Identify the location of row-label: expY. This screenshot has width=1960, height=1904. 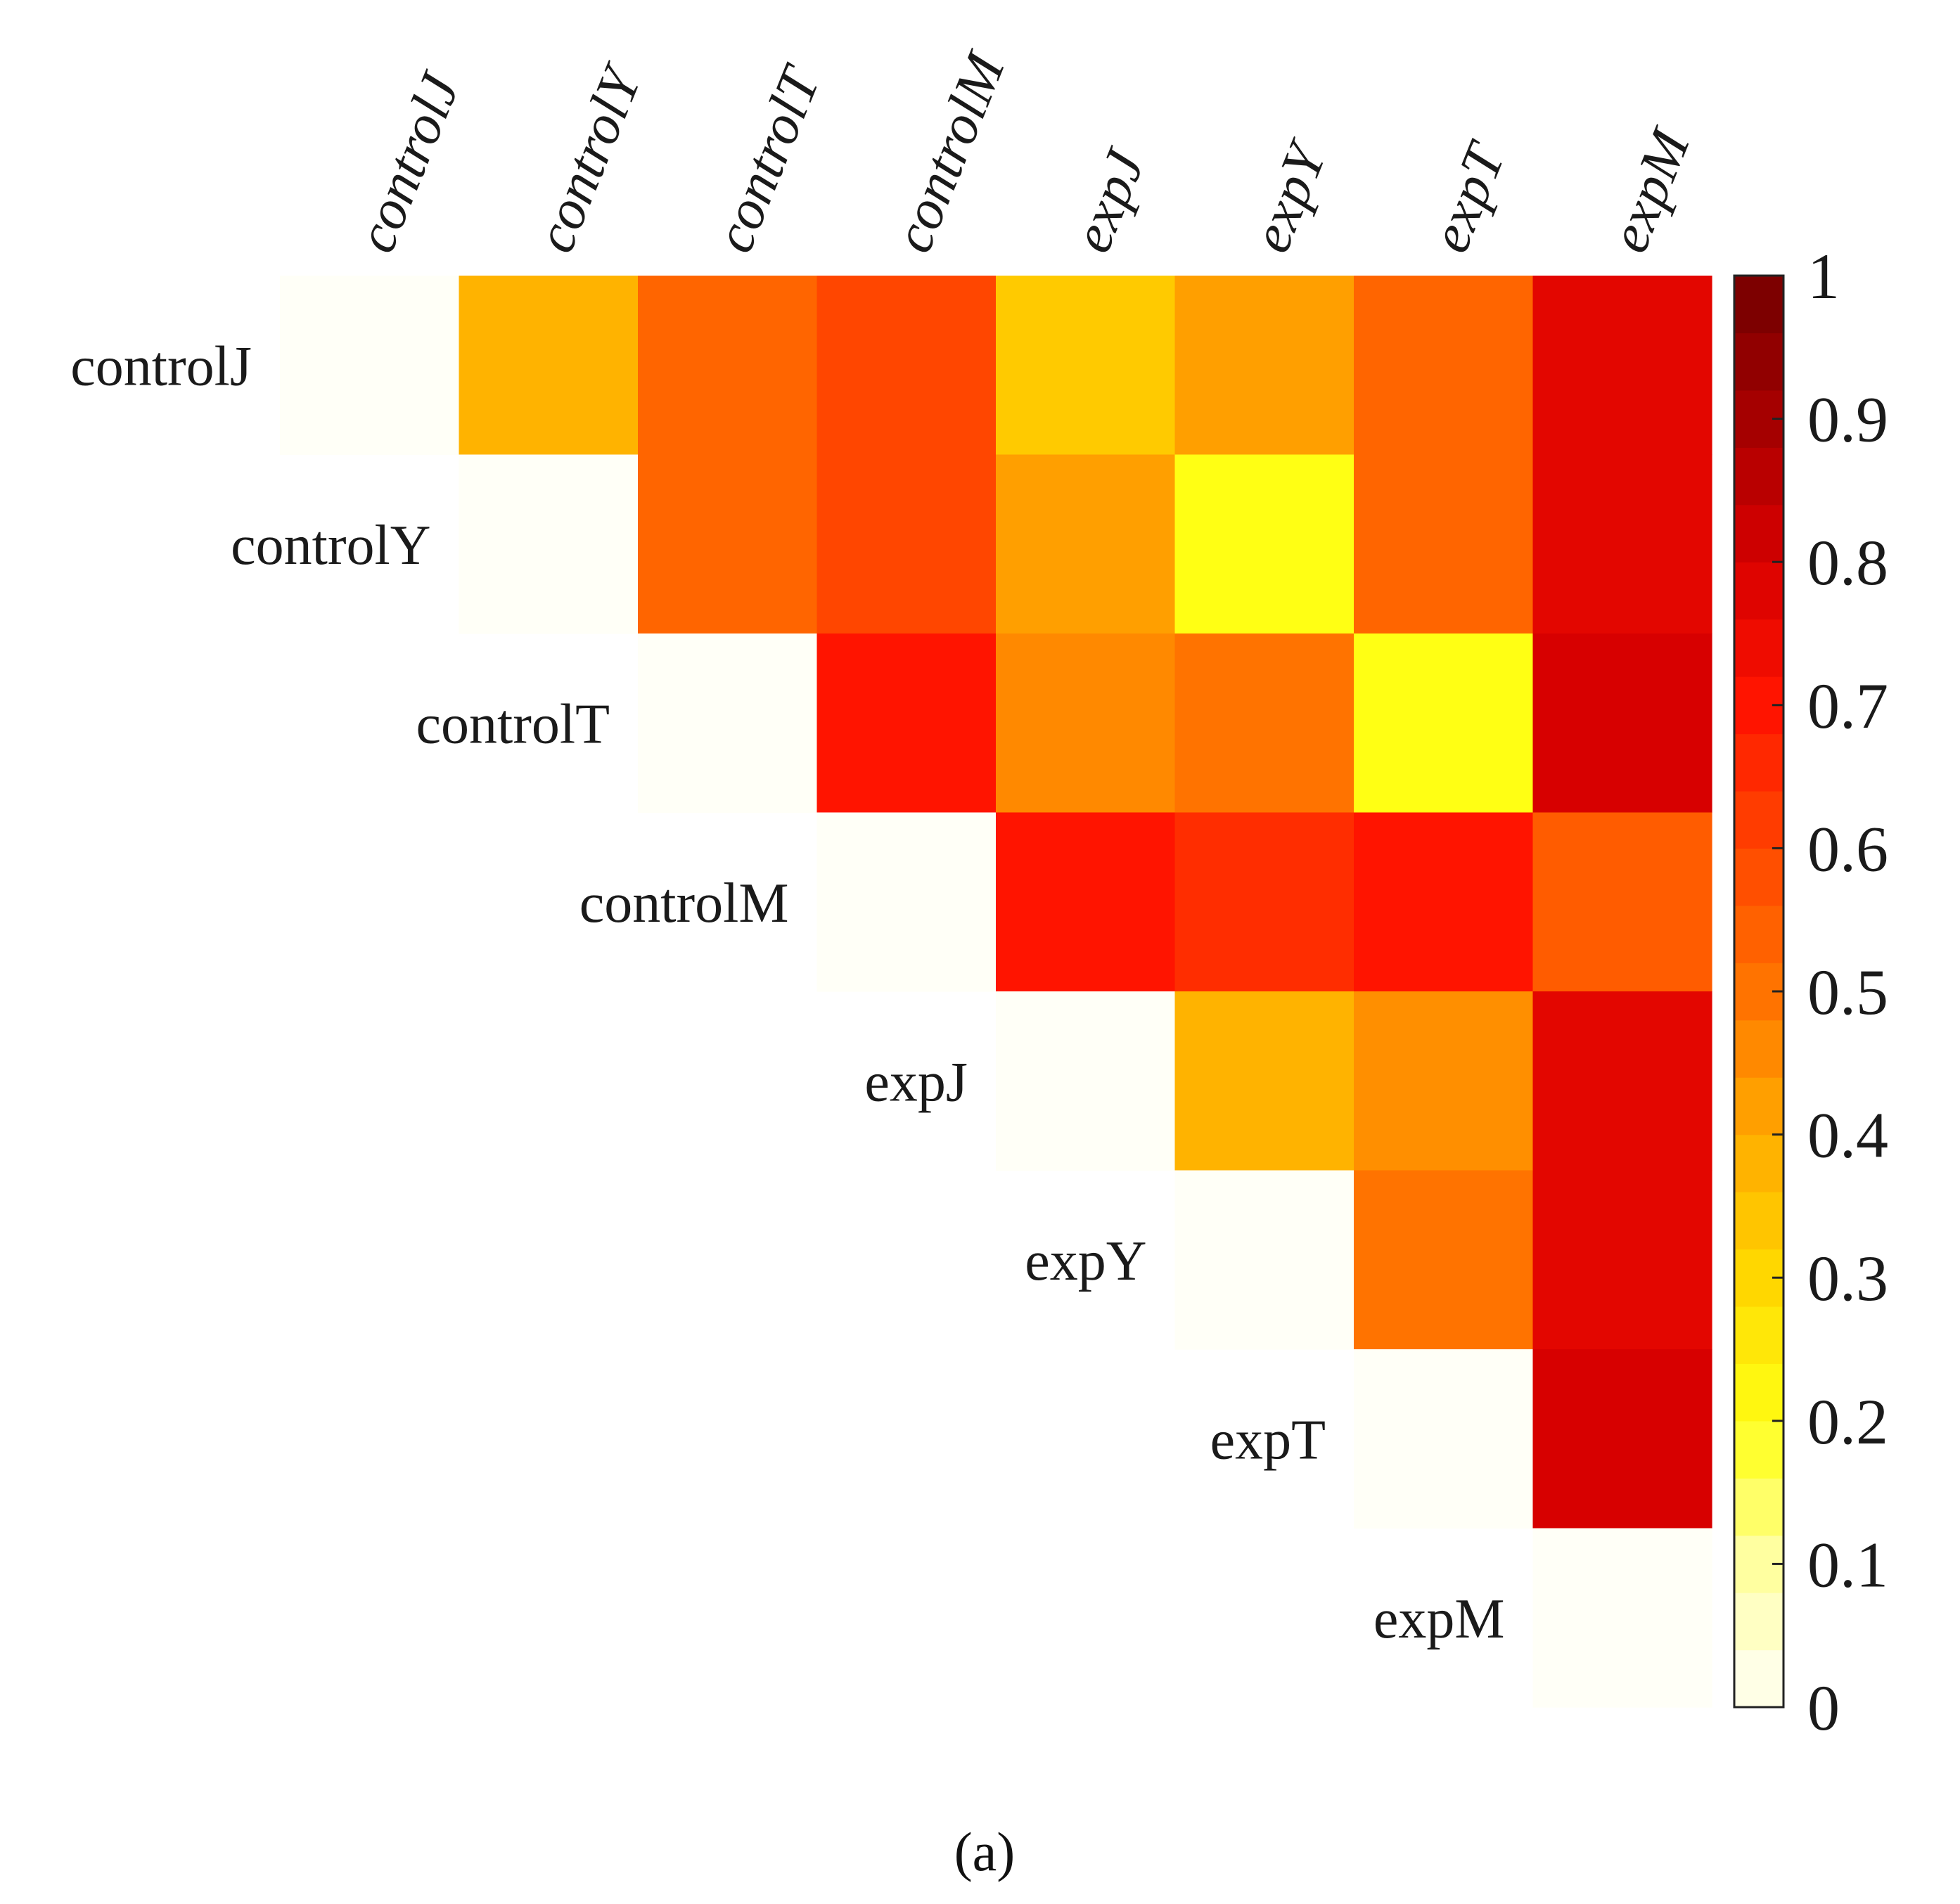
(1085, 1261).